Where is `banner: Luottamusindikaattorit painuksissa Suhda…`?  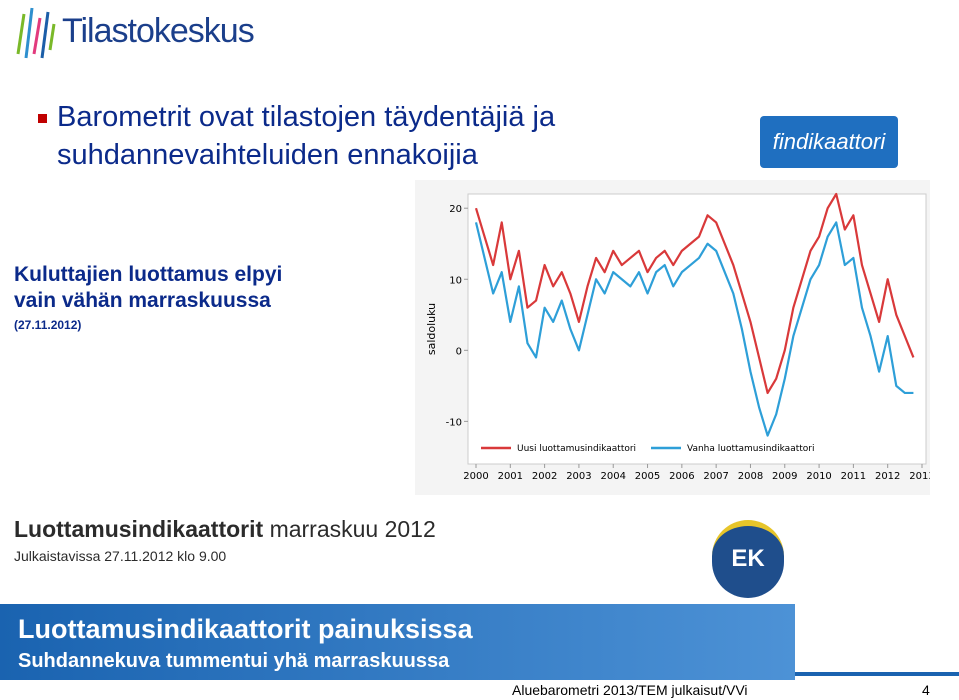
banner: Luottamusindikaattorit painuksissa Suhda… is located at coordinates (397, 642).